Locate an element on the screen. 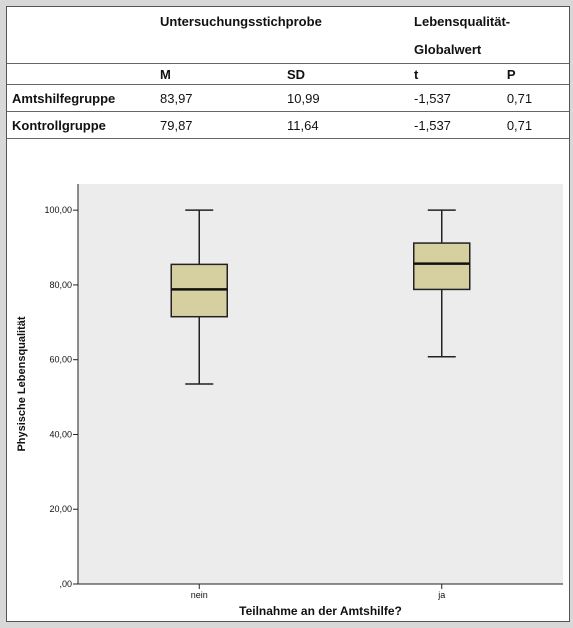  x-axis-ticks: nein ja is located at coordinates (318, 592).